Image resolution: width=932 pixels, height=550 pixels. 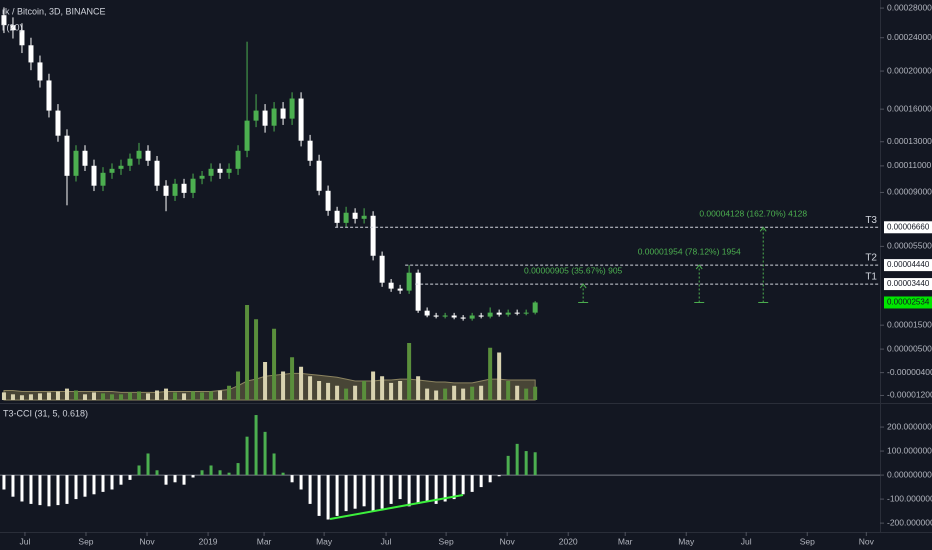 What do you see at coordinates (699, 267) in the screenshot?
I see `measure-arrow-head` at bounding box center [699, 267].